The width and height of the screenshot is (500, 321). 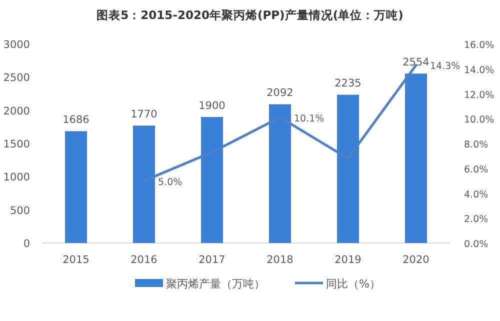 What do you see at coordinates (212, 106) in the screenshot?
I see `data-label: 1900` at bounding box center [212, 106].